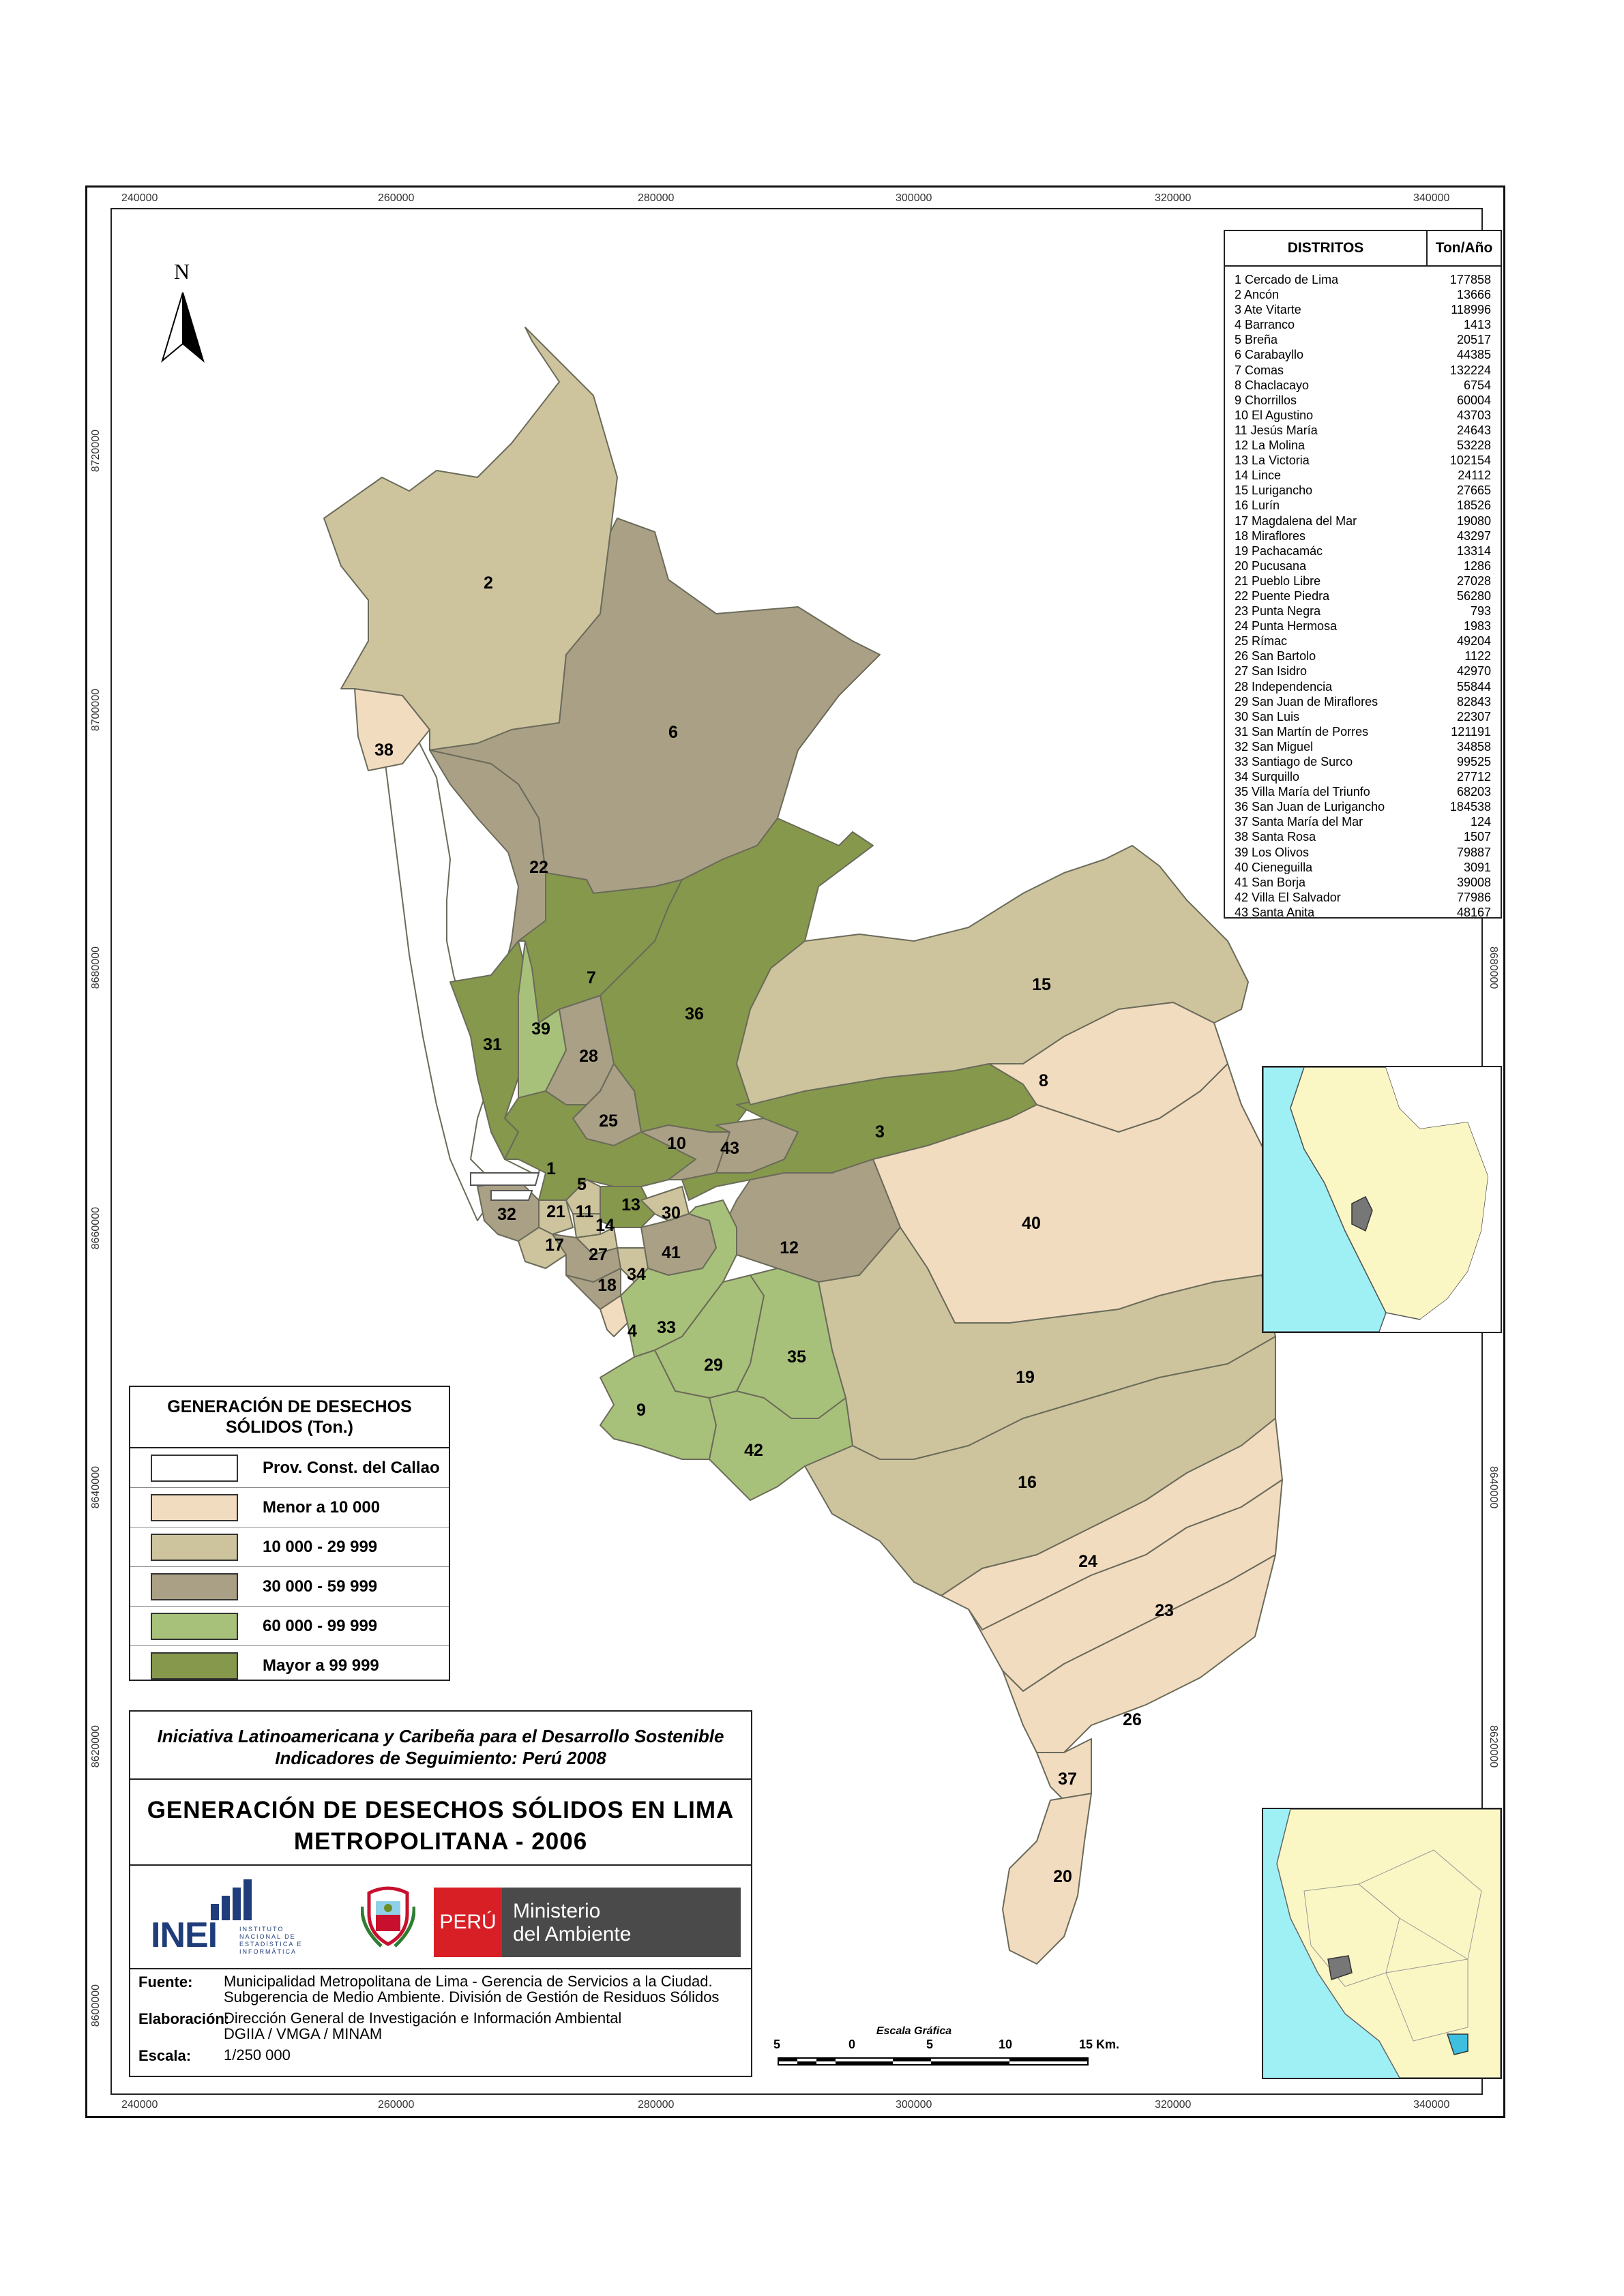 This screenshot has height=2296, width=1624. I want to click on label-32: 32, so click(506, 1214).